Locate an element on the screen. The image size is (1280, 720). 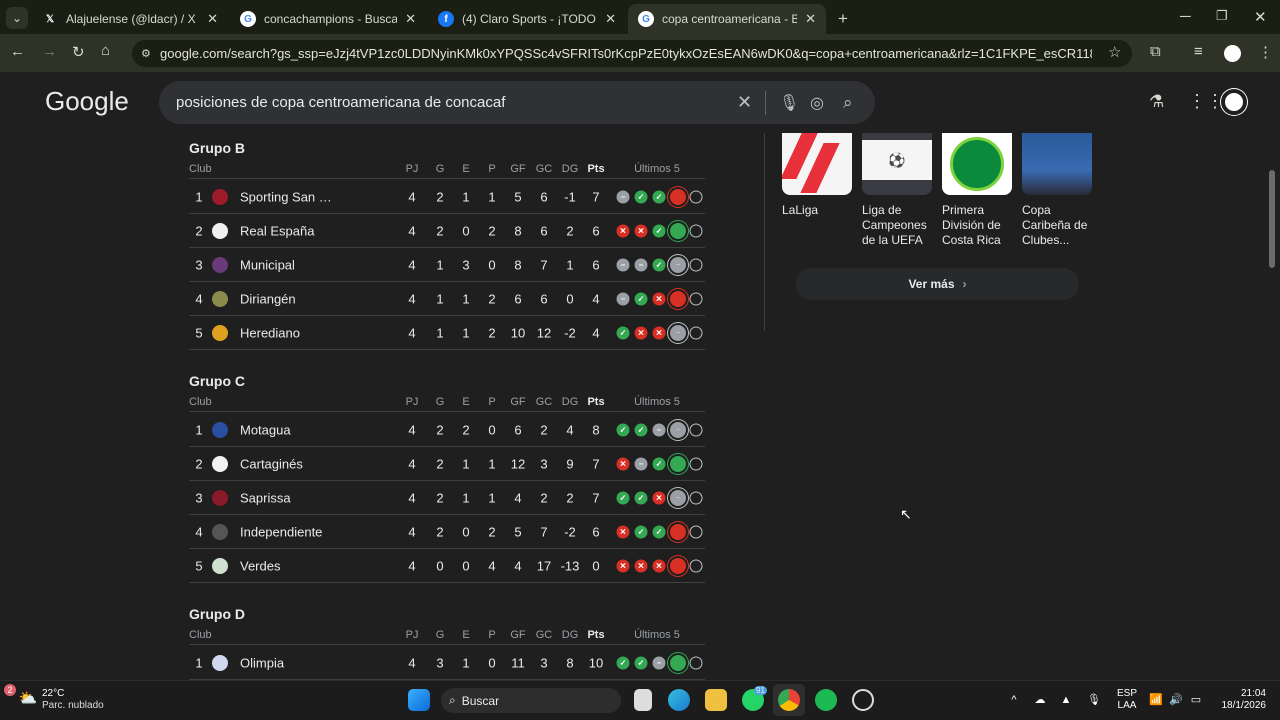
related-card: LaLiga is located at coordinates (817, 175).